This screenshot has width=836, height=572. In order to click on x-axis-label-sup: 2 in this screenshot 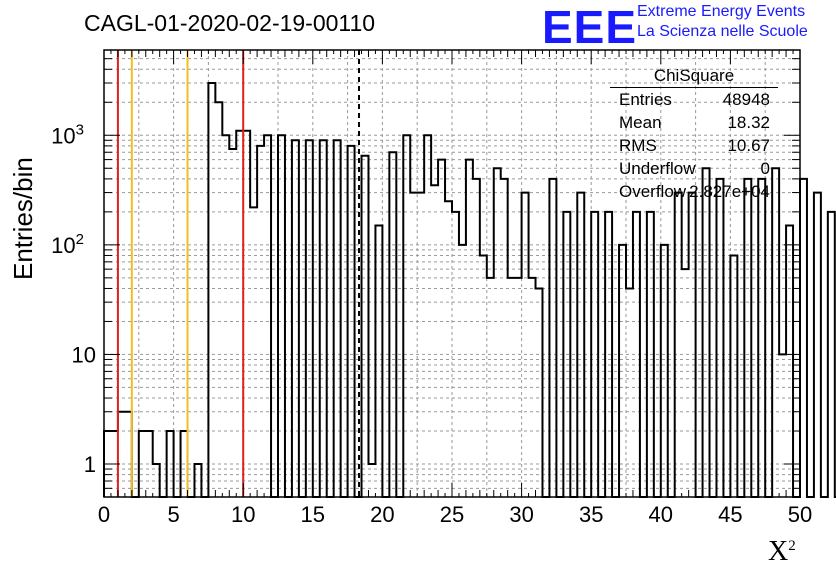, I will do `click(792, 546)`.